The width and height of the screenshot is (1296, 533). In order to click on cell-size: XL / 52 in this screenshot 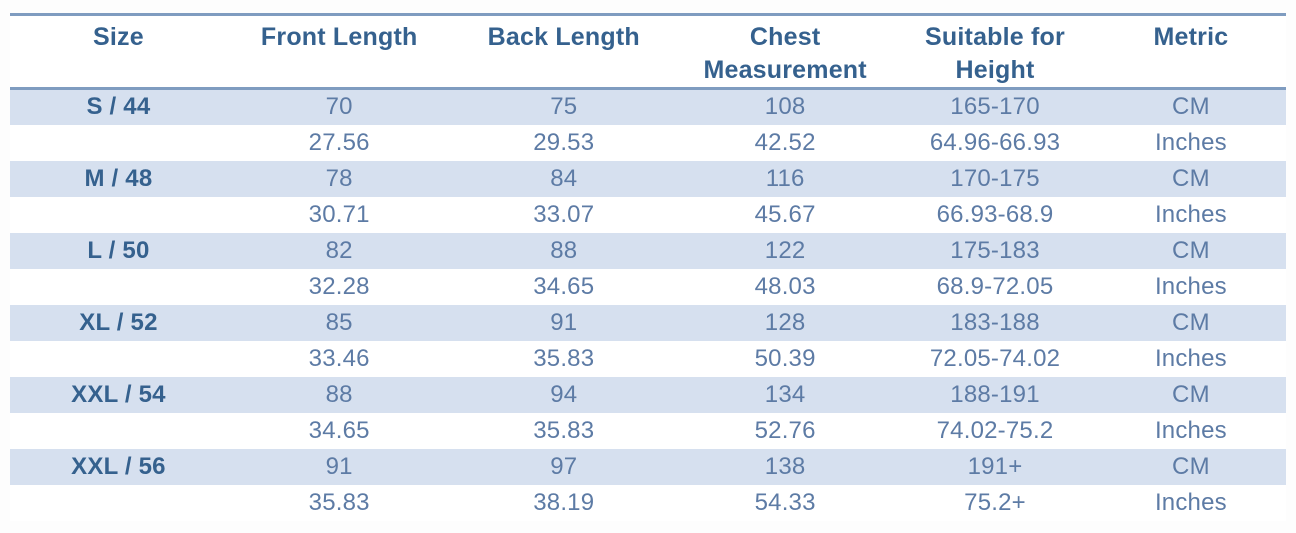, I will do `click(118, 322)`.